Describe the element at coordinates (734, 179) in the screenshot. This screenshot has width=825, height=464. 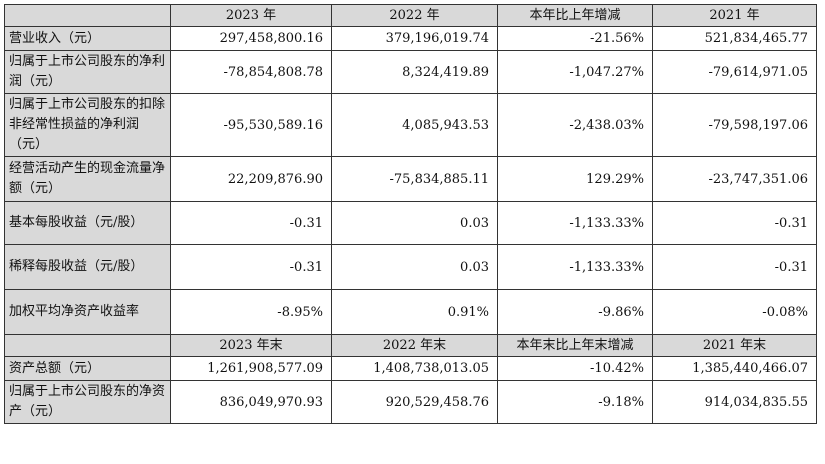
I see `cell-2021: -23,747,351.06` at that location.